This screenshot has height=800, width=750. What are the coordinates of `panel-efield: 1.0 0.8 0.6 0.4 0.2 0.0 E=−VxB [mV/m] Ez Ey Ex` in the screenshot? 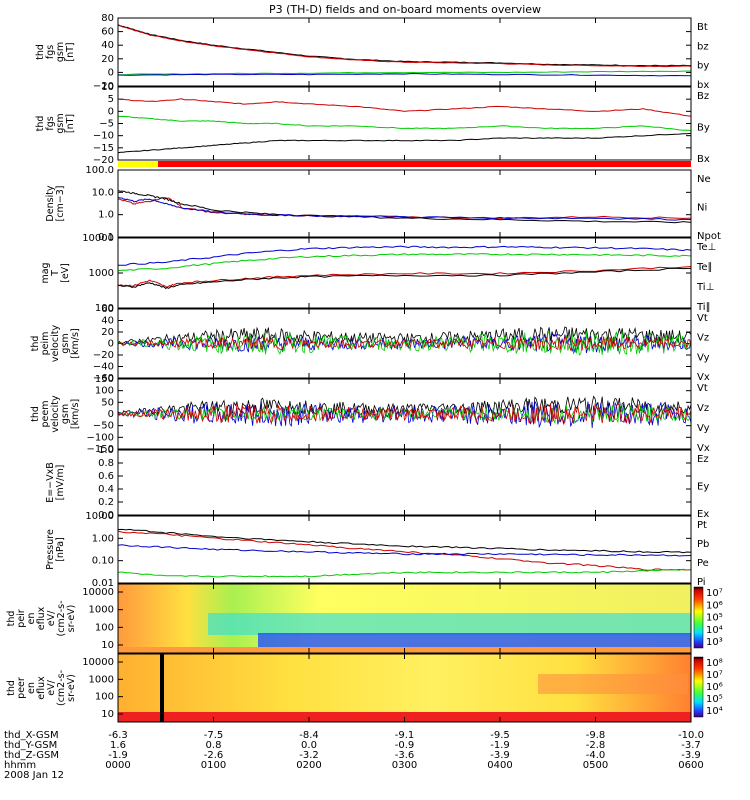 It's located at (377, 483).